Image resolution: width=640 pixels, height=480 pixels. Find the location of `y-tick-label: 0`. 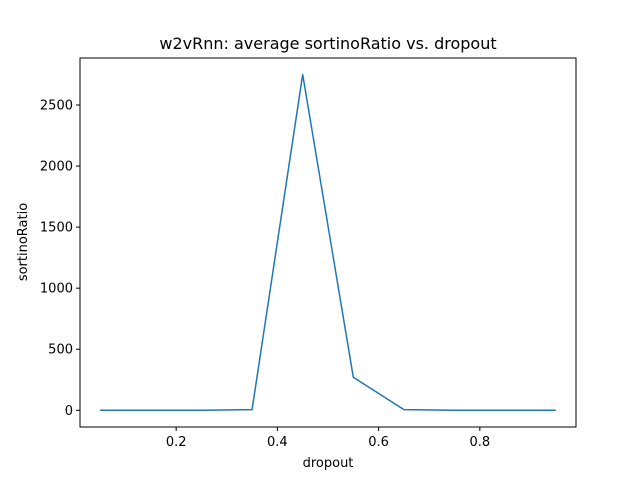

y-tick-label: 0 is located at coordinates (69, 411).